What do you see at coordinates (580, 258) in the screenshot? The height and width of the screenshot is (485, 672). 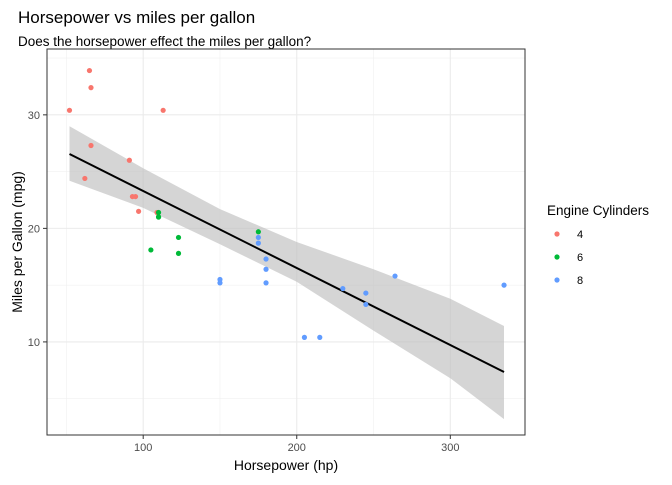 I see `legend-label-6: 6` at bounding box center [580, 258].